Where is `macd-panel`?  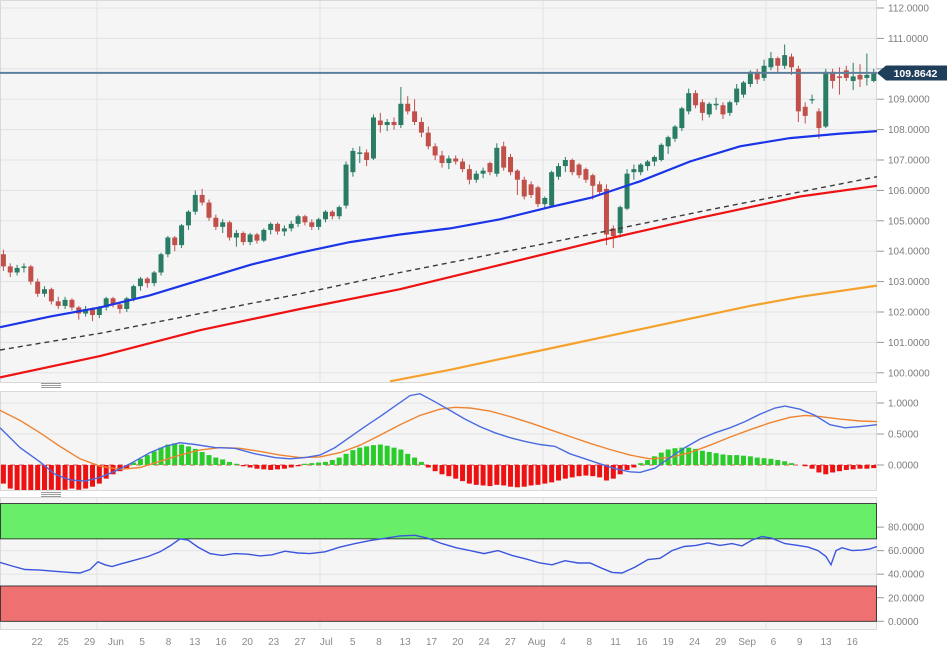 macd-panel is located at coordinates (439, 441).